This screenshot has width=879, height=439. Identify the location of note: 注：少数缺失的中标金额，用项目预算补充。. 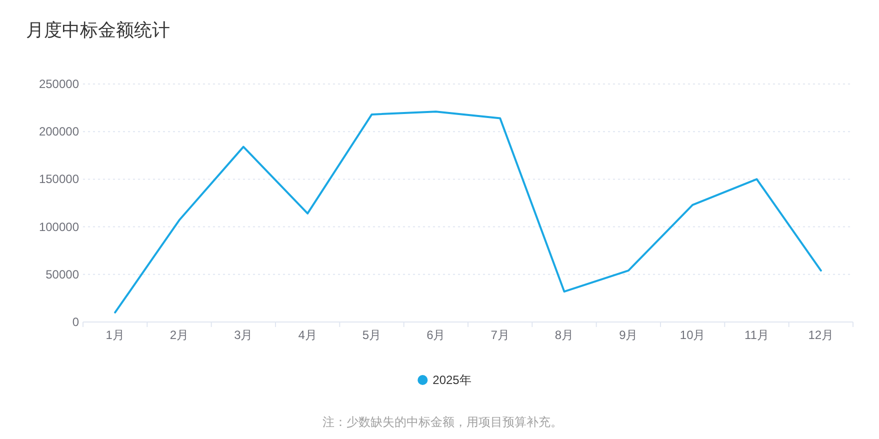
(442, 422).